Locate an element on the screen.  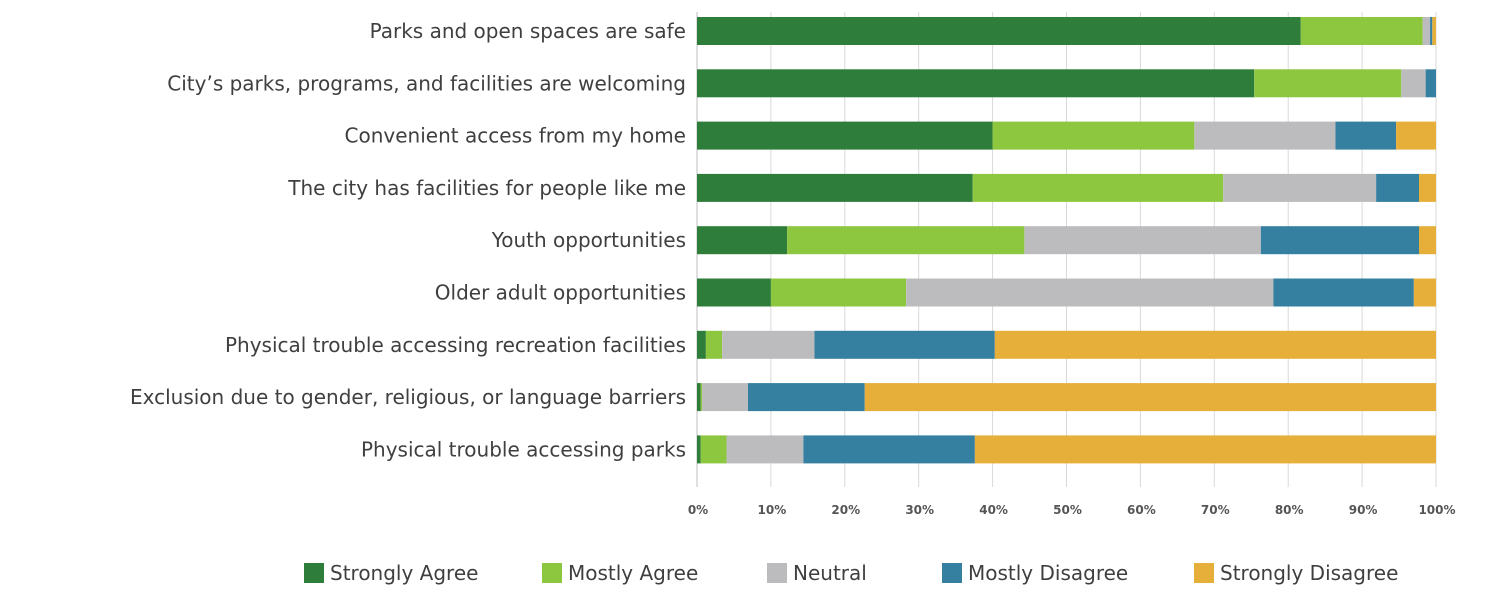
category-label: Convenient access from my home is located at coordinates (515, 136).